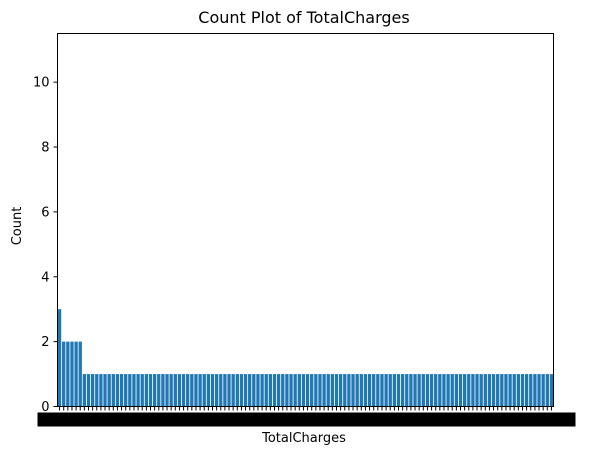 The width and height of the screenshot is (590, 455). I want to click on chart-title: Count Plot of TotalCharges, so click(303, 17).